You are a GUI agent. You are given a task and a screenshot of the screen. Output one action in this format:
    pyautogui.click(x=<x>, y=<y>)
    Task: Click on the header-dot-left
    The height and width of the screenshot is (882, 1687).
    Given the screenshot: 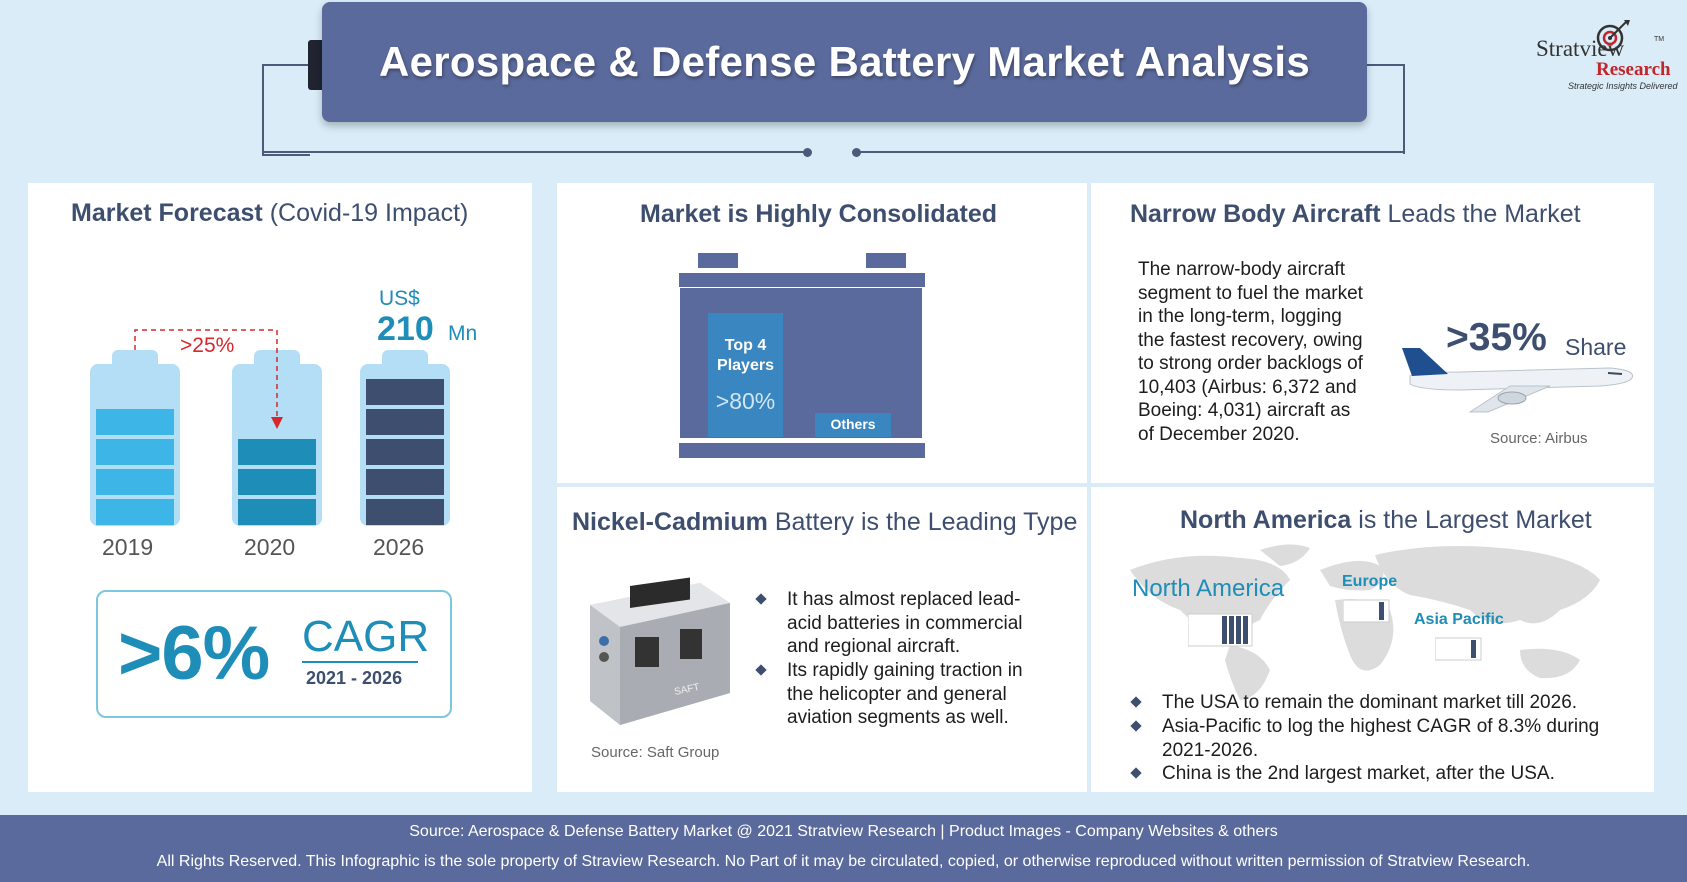 What is the action you would take?
    pyautogui.click(x=807, y=152)
    